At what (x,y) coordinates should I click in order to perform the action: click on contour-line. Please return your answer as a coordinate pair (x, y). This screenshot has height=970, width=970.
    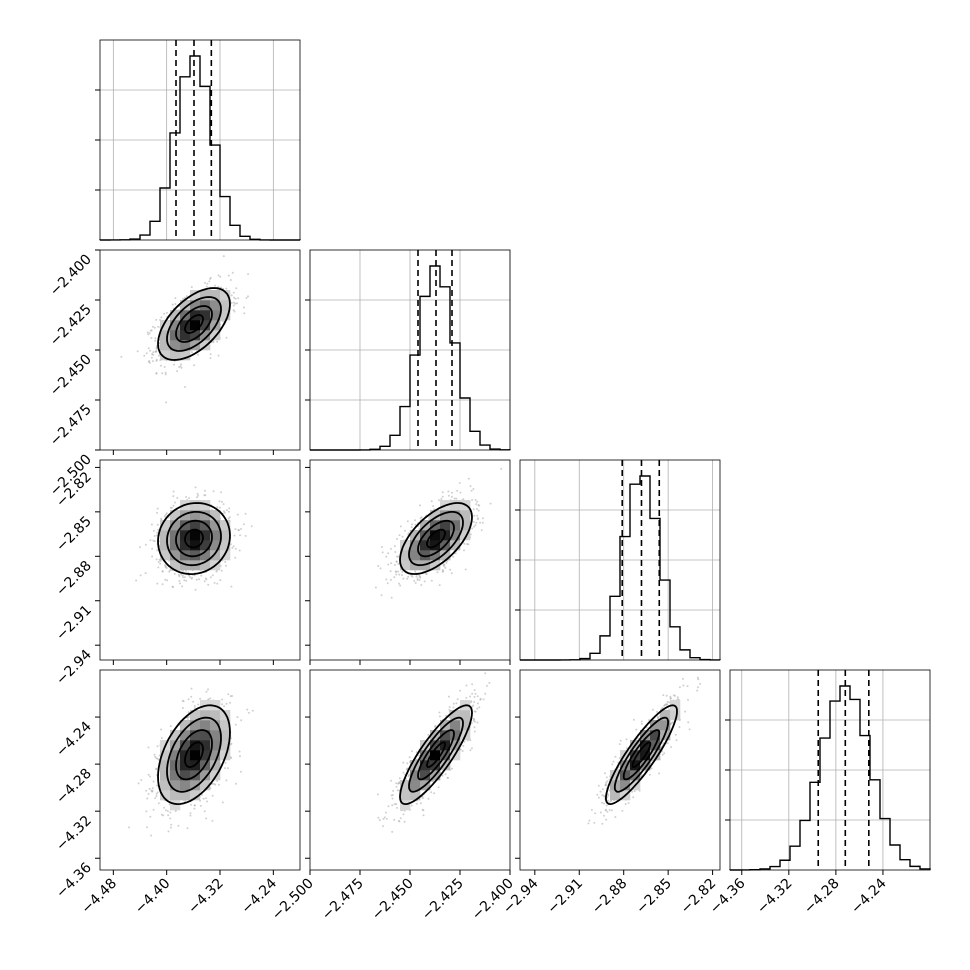
    Looking at the image, I should click on (436, 755).